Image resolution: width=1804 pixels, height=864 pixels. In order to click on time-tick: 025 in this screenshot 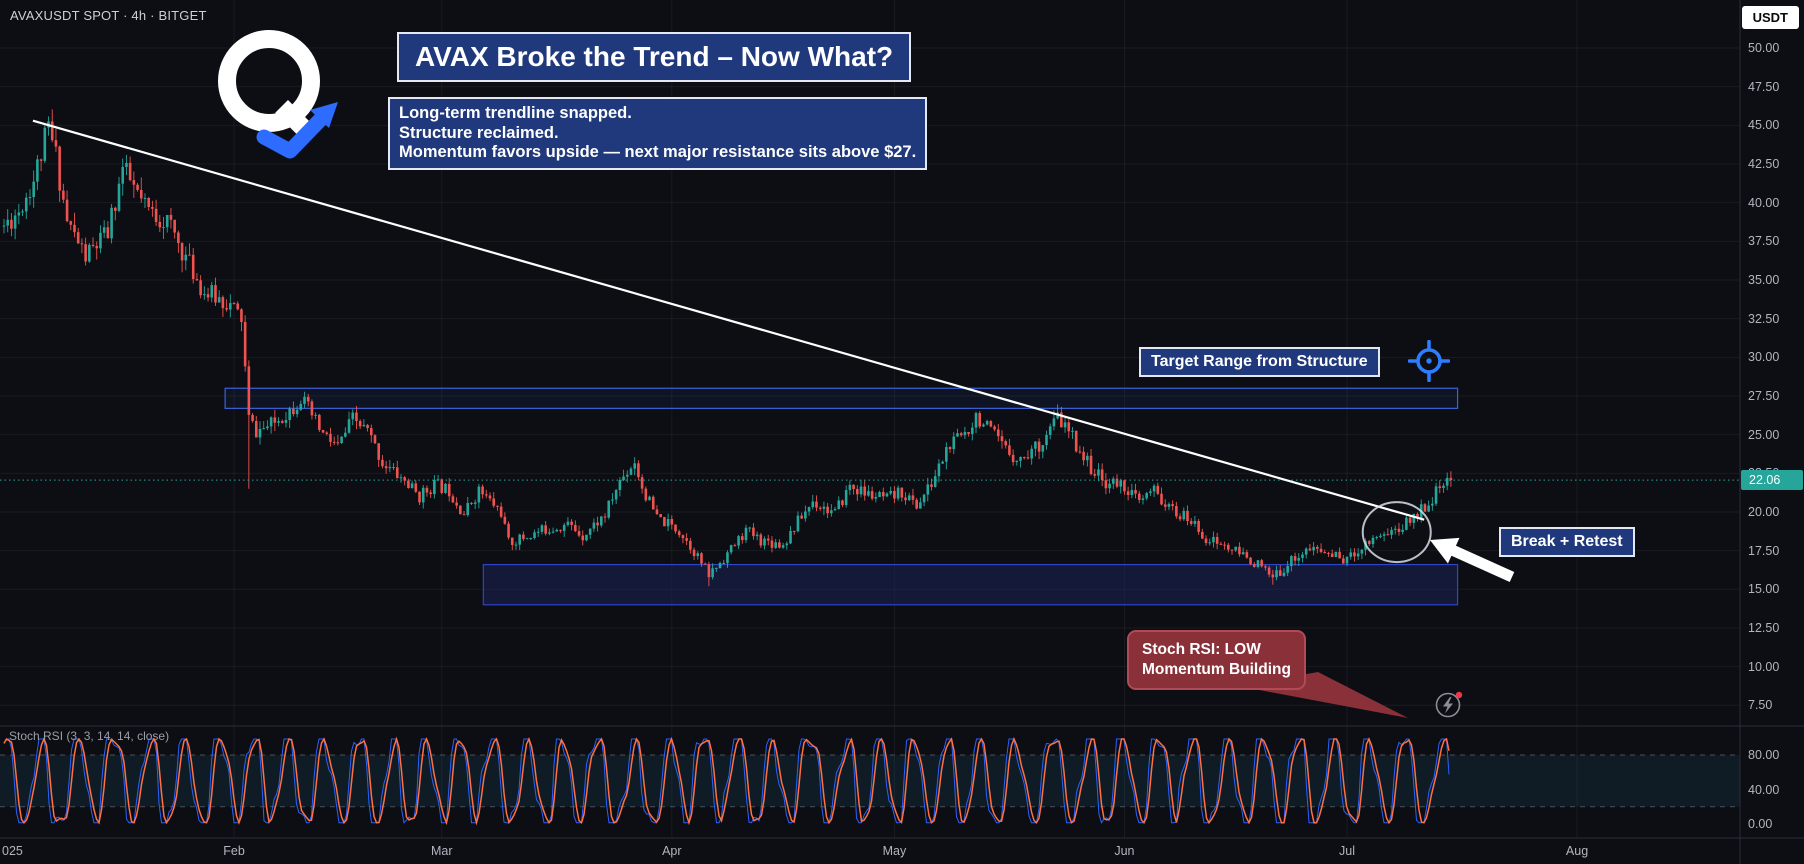, I will do `click(12, 851)`.